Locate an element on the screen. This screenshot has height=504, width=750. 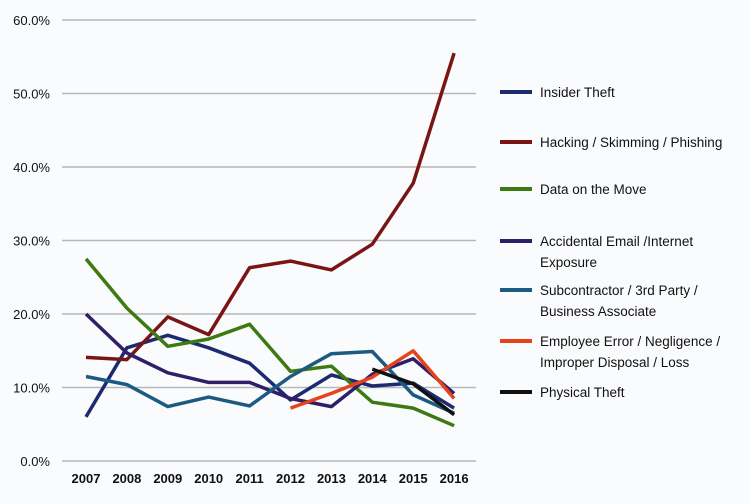
legend-label: Physical Theft is located at coordinates (582, 392).